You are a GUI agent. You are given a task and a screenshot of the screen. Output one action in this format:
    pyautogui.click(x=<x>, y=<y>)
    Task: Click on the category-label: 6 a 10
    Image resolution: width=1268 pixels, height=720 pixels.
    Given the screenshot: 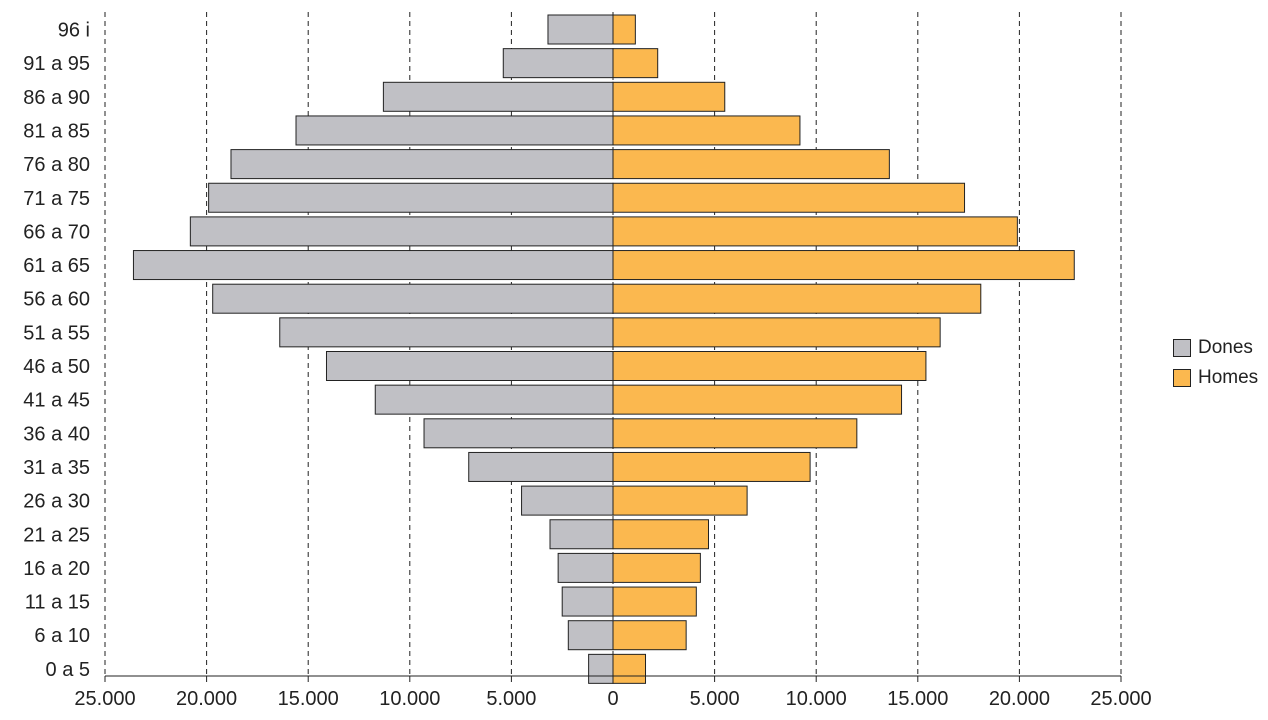 What is the action you would take?
    pyautogui.click(x=62, y=636)
    